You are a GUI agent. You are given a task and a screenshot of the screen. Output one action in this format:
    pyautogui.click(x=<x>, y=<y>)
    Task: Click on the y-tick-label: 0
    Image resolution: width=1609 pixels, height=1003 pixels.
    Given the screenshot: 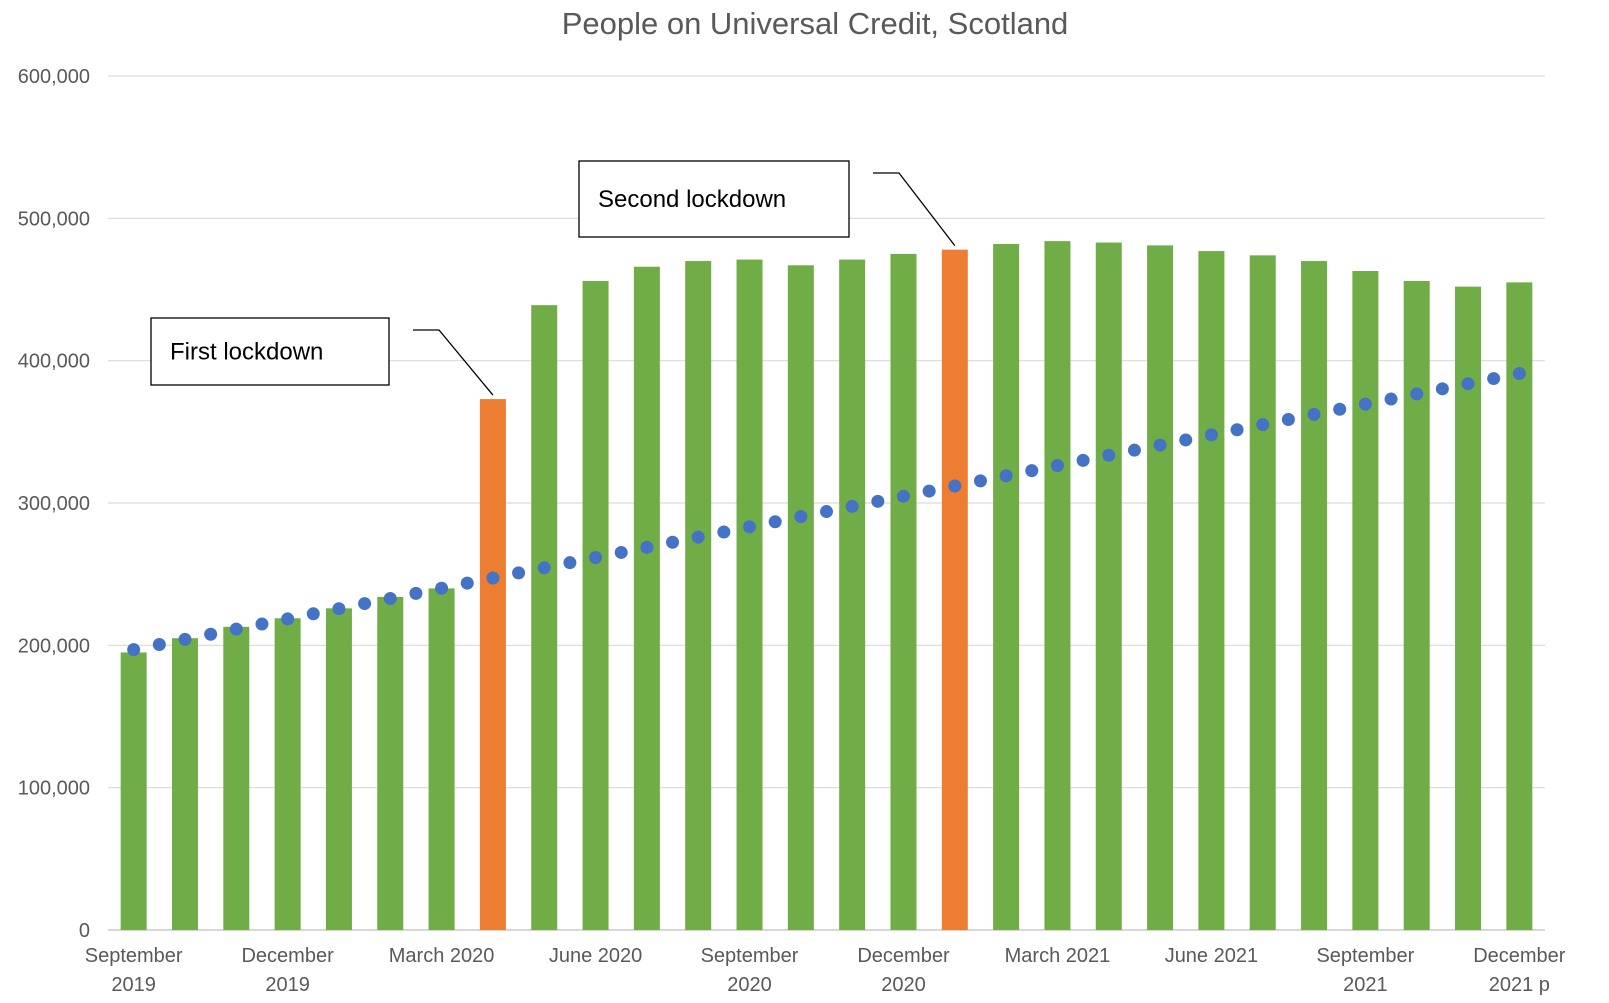 What is the action you would take?
    pyautogui.click(x=84, y=931)
    